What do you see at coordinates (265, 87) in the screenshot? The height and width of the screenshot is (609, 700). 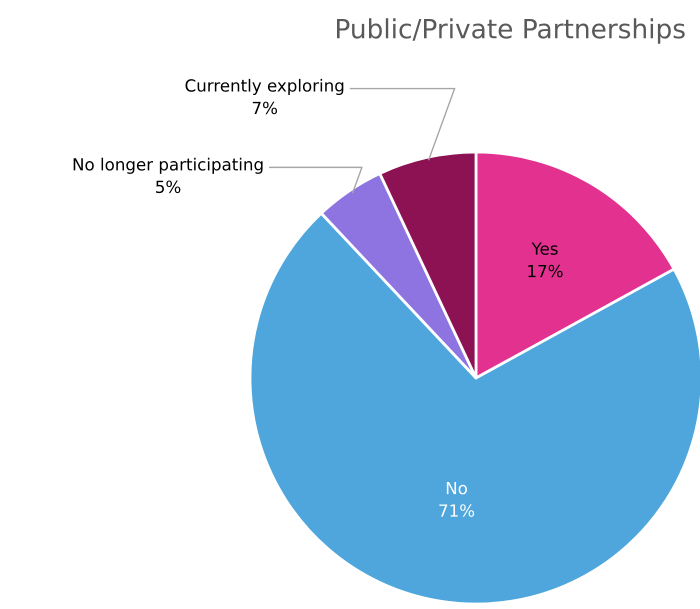 I see `slice-label: Currently exploring` at bounding box center [265, 87].